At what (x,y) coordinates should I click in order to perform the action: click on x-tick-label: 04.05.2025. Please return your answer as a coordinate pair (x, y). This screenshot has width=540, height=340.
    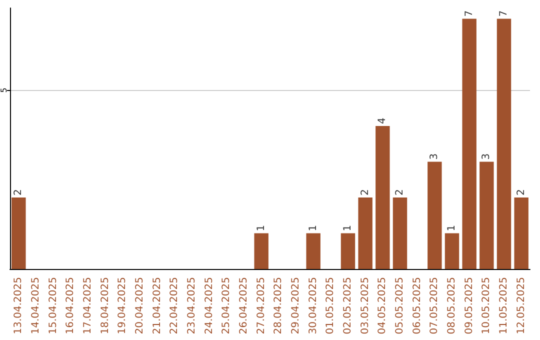
    Looking at the image, I should click on (382, 305).